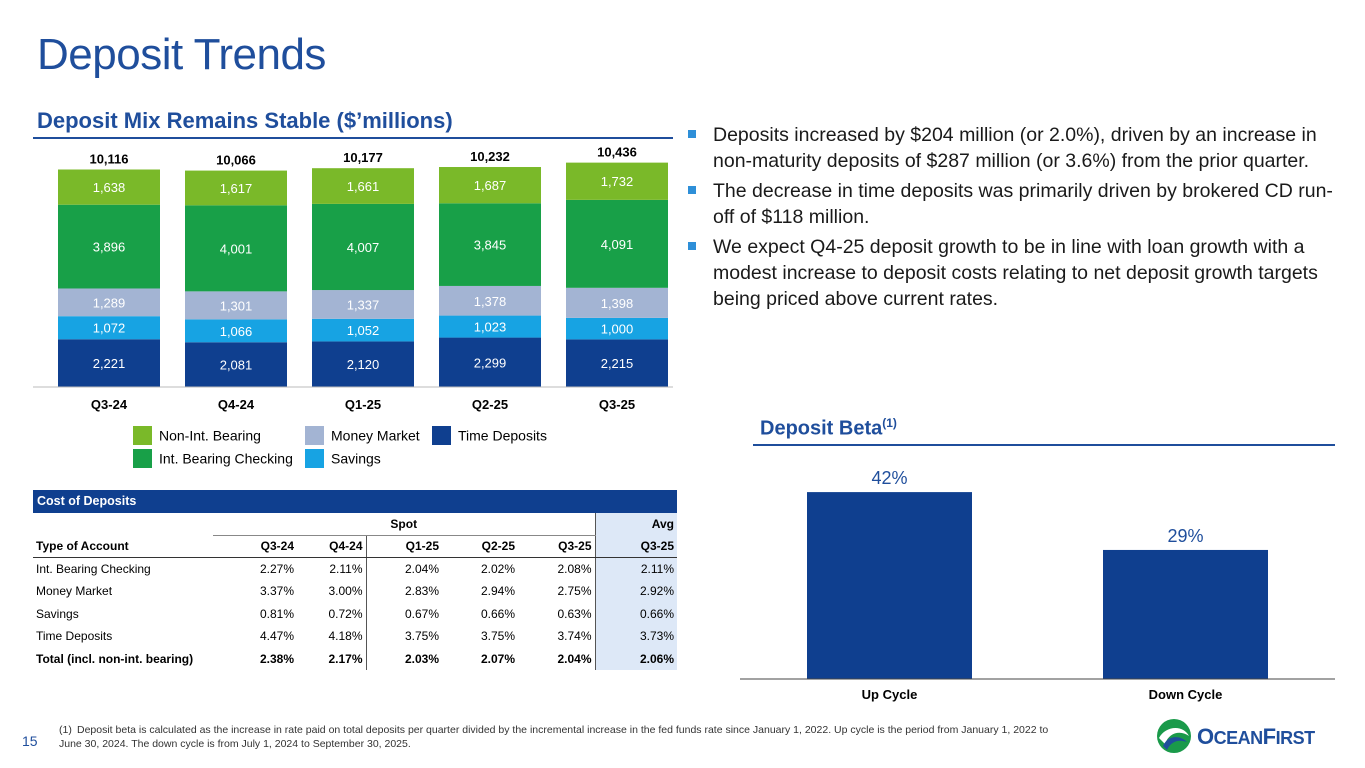 The image size is (1365, 768). I want to click on column-header: Q1-25, so click(404, 546).